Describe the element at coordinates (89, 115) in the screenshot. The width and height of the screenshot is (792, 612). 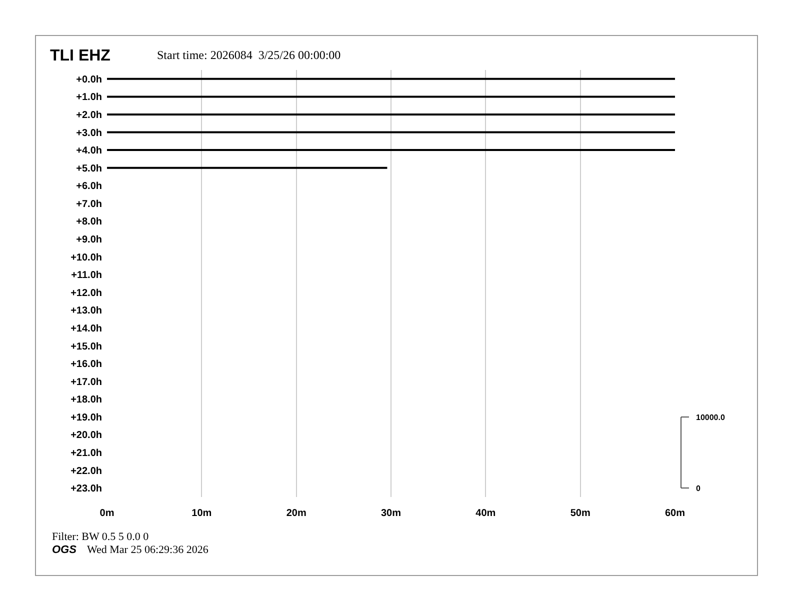
I see `y-tick-label: +2.0h` at that location.